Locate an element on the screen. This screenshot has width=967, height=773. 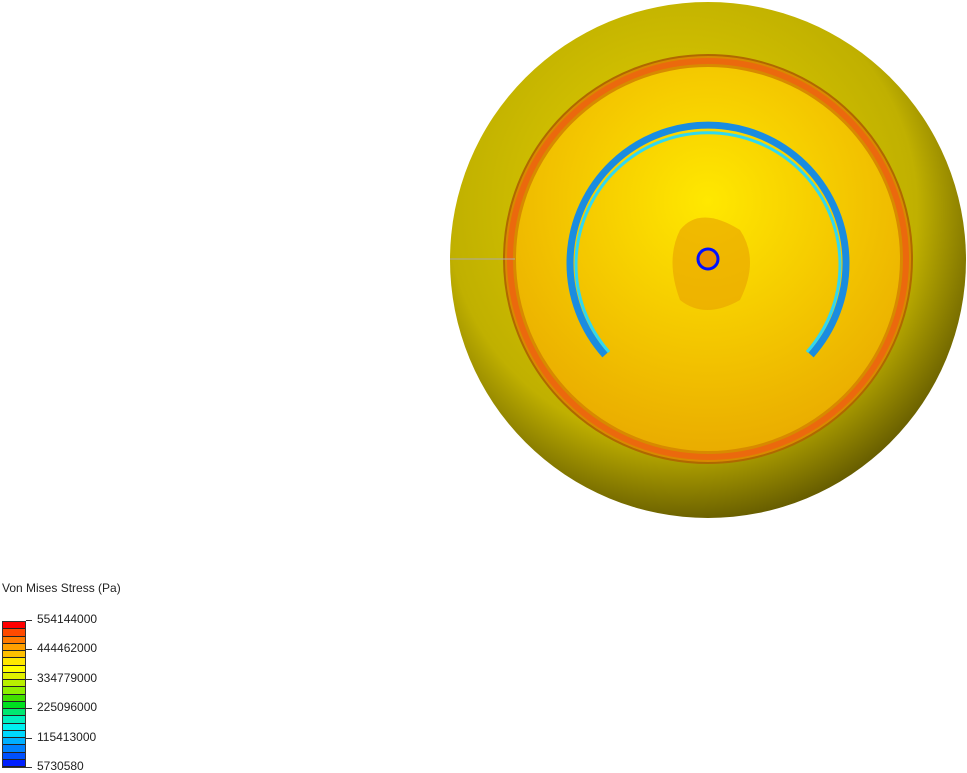
legend-tick-label: 225096000 is located at coordinates (67, 707).